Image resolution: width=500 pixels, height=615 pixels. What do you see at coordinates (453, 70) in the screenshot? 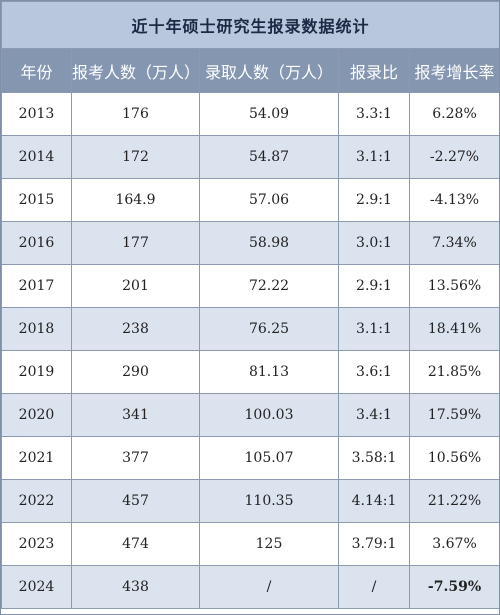
I see `header-growth: 报考增长率` at bounding box center [453, 70].